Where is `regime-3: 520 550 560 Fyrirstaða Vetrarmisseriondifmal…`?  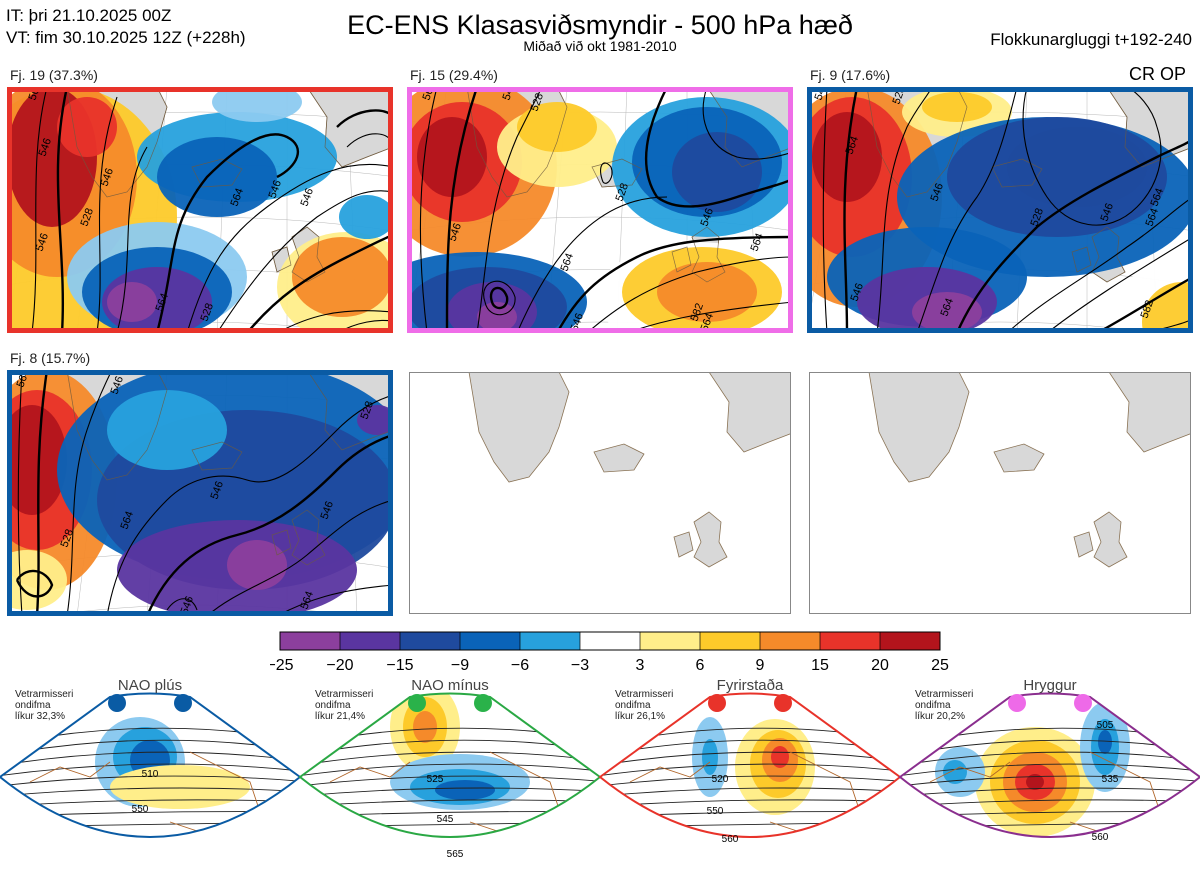 regime-3: 520 550 560 Fyrirstaða Vetrarmisseriondifmal… is located at coordinates (750, 761).